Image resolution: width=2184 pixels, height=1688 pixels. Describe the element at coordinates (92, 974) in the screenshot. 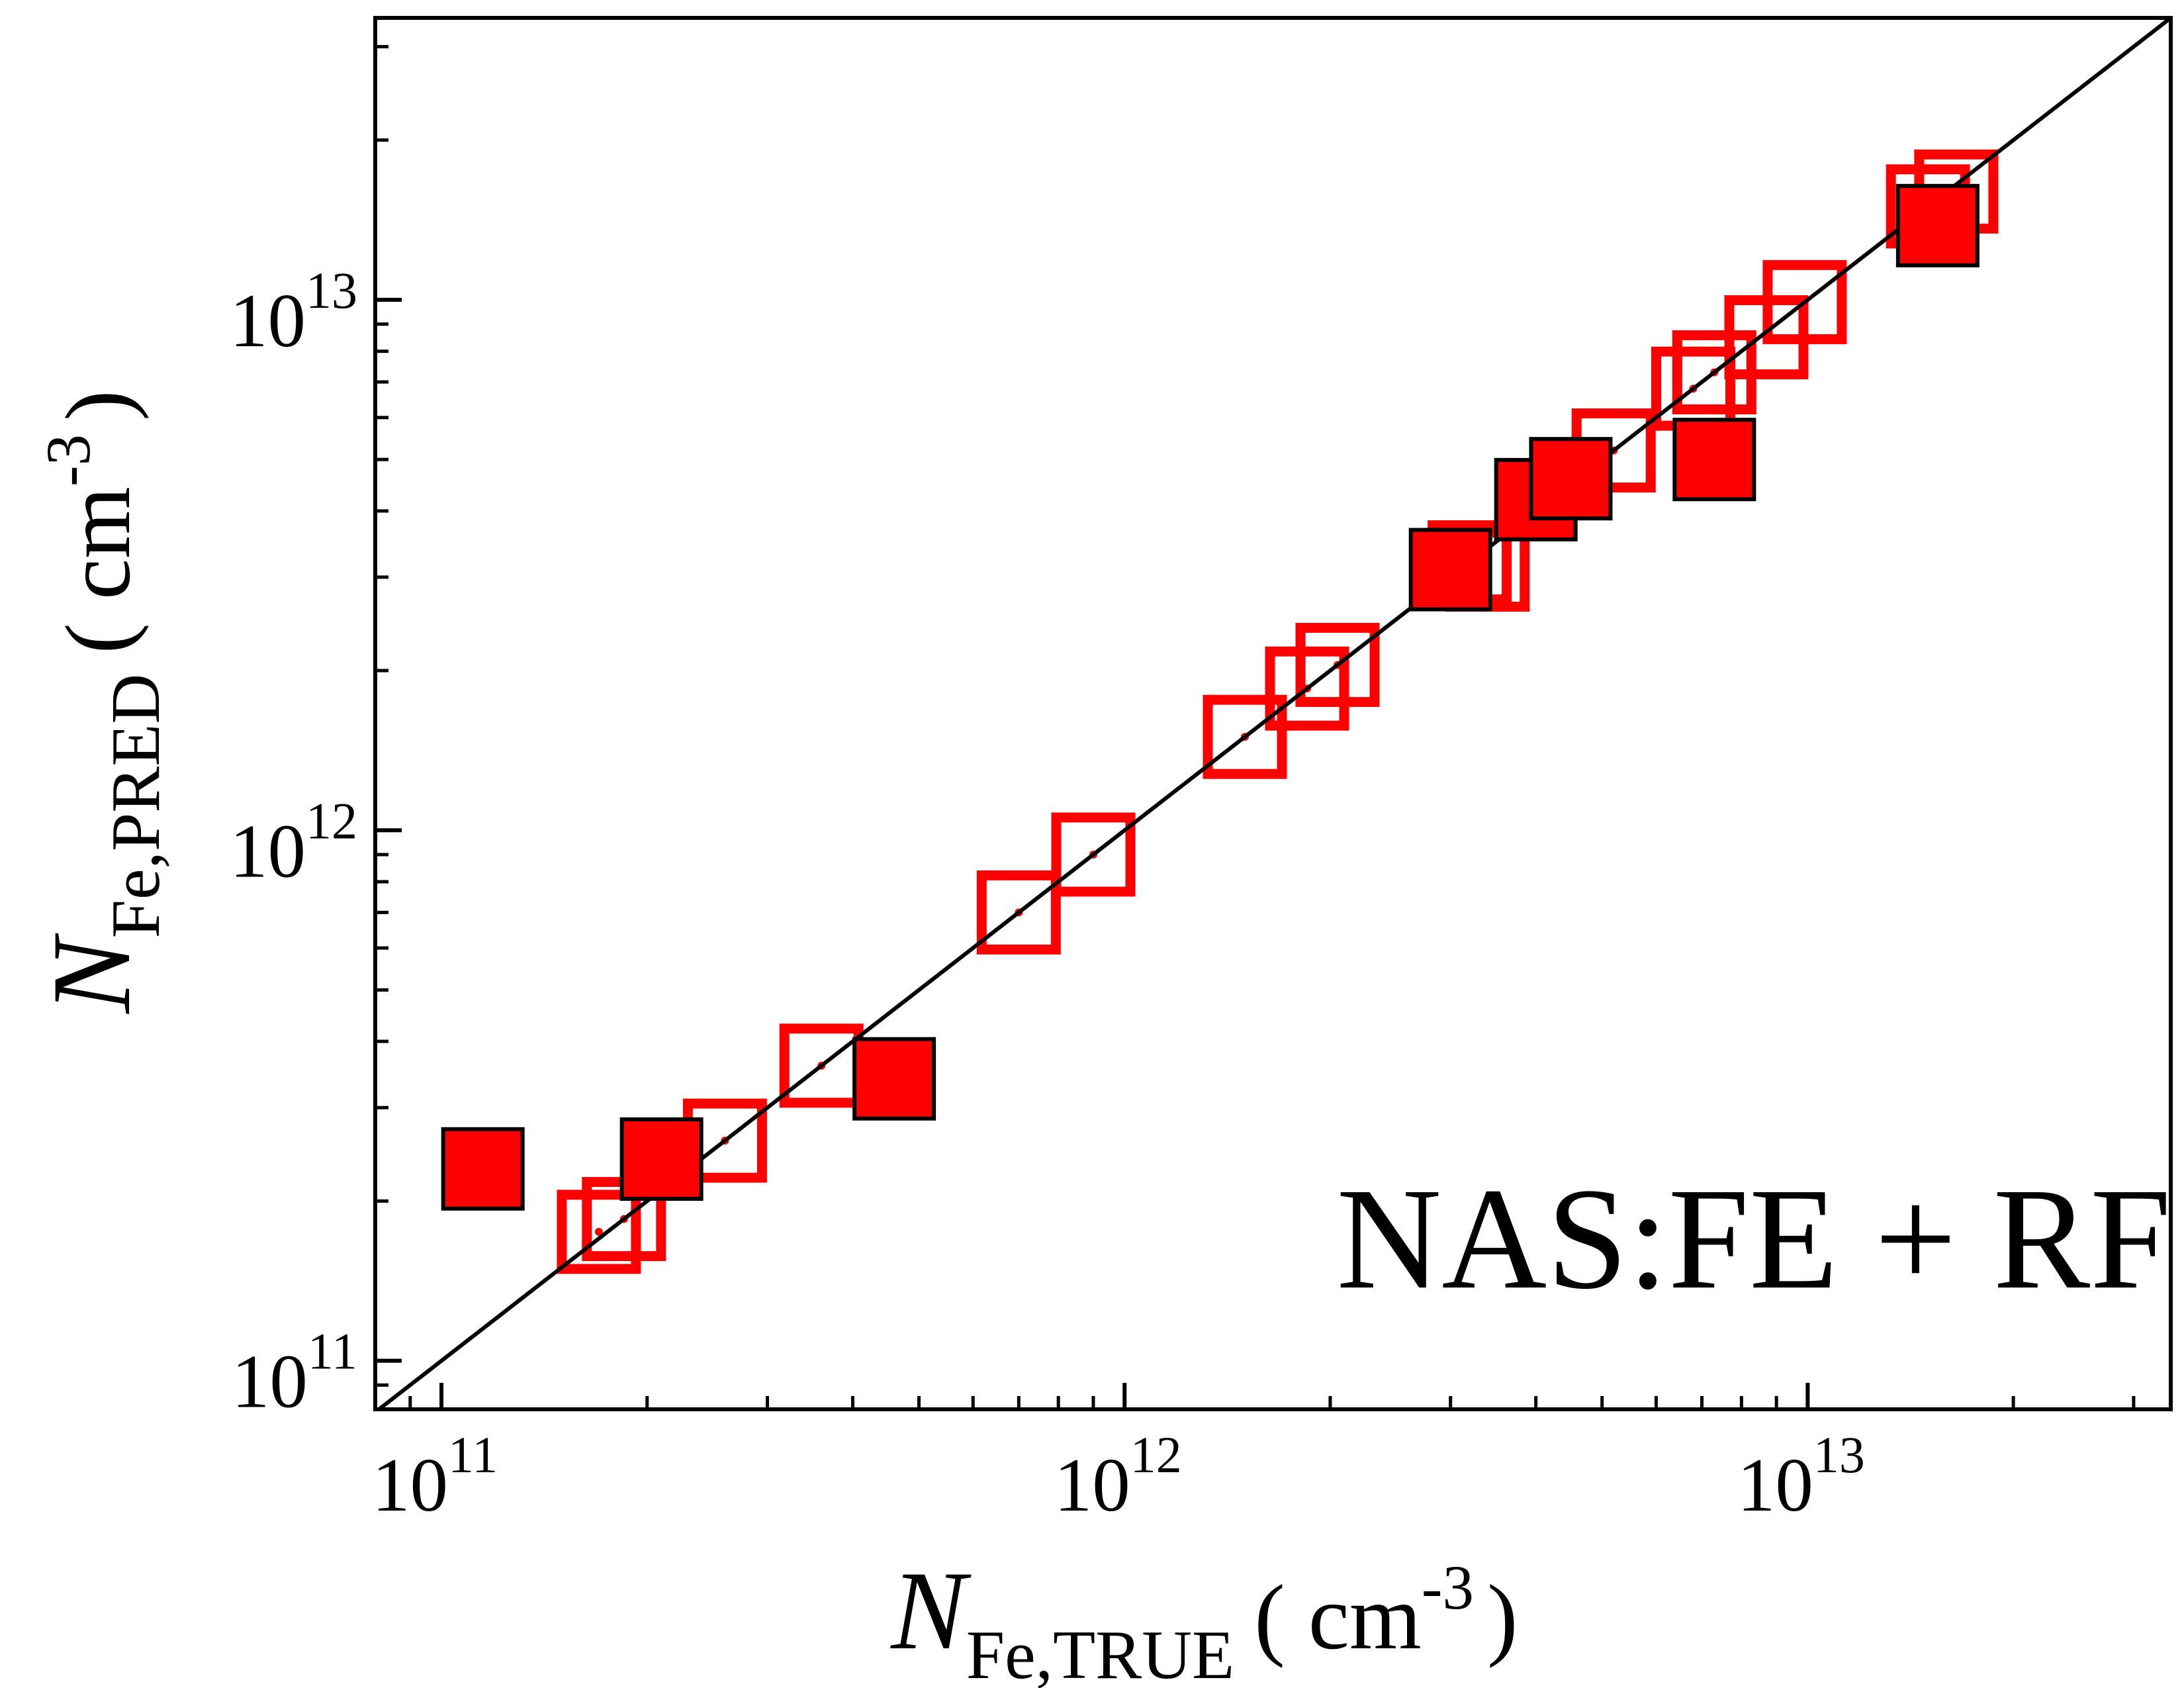

I see `y-axis-symbol: N` at that location.